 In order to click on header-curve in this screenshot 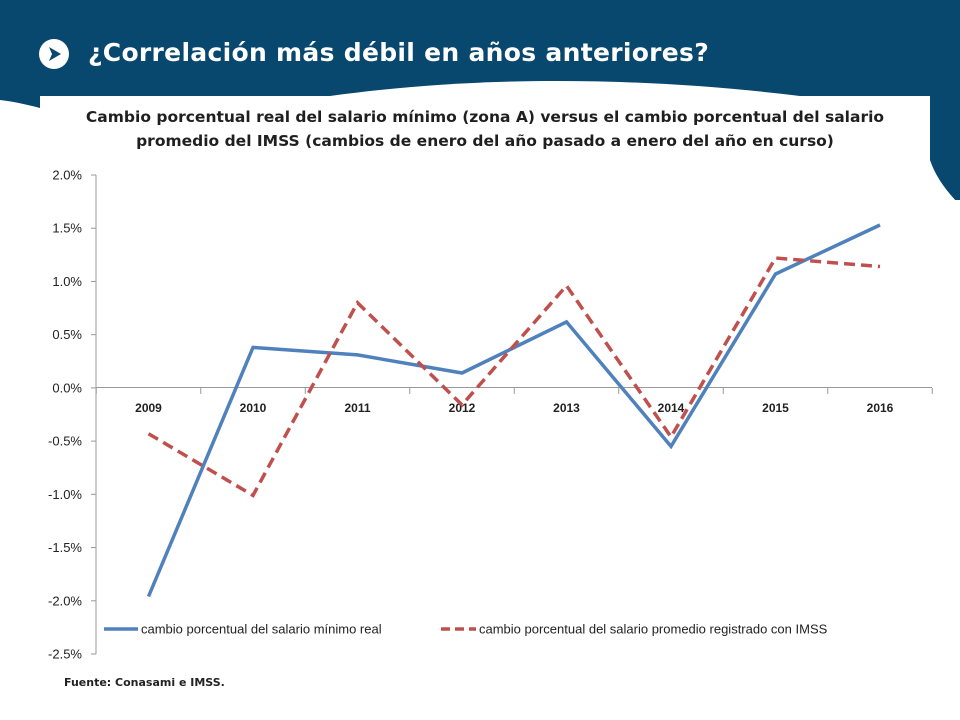, I will do `click(565, 88)`.